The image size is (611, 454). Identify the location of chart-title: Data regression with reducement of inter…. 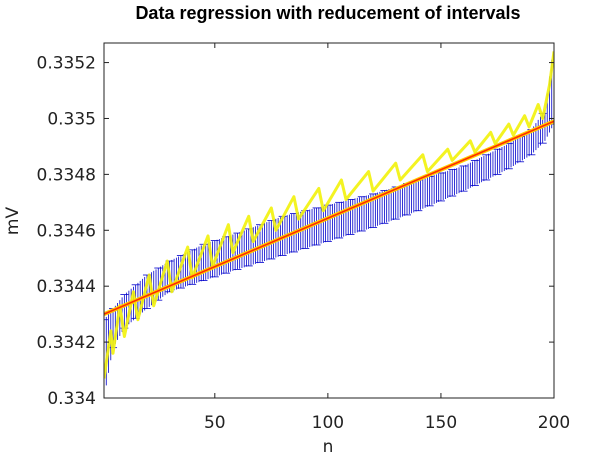
(327, 13).